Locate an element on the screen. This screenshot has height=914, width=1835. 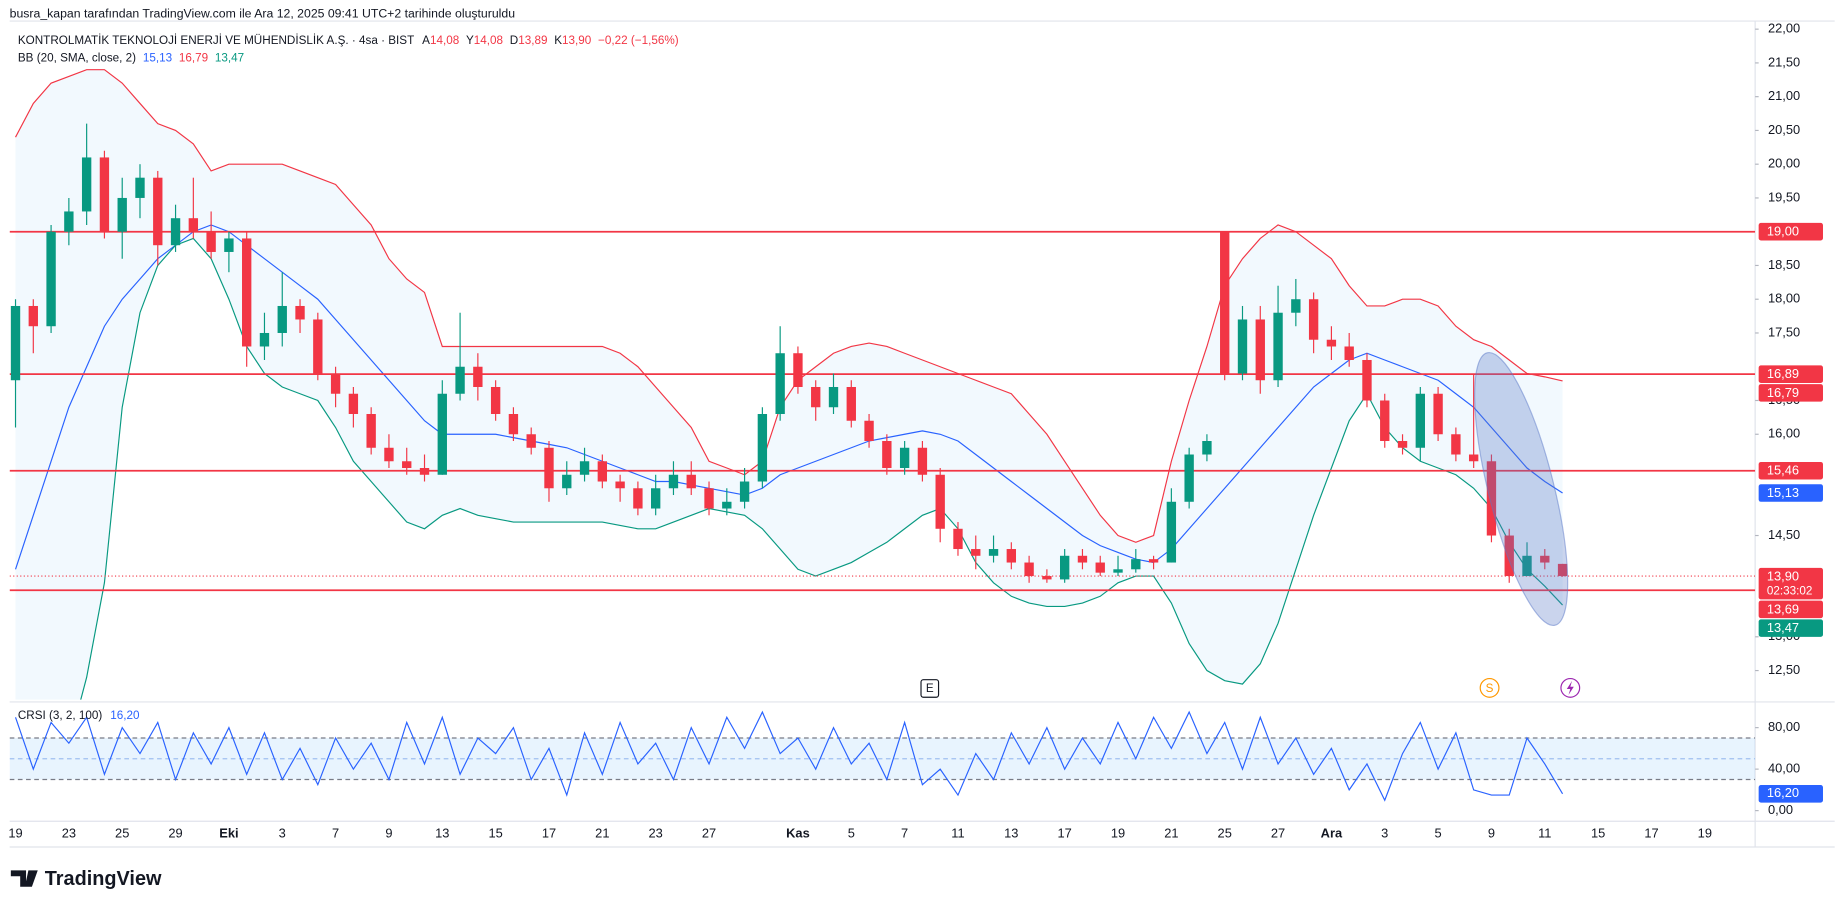
bb-legend: BB (20, SMA, close, 2) 15,13 16,79 13,47 is located at coordinates (131, 58).